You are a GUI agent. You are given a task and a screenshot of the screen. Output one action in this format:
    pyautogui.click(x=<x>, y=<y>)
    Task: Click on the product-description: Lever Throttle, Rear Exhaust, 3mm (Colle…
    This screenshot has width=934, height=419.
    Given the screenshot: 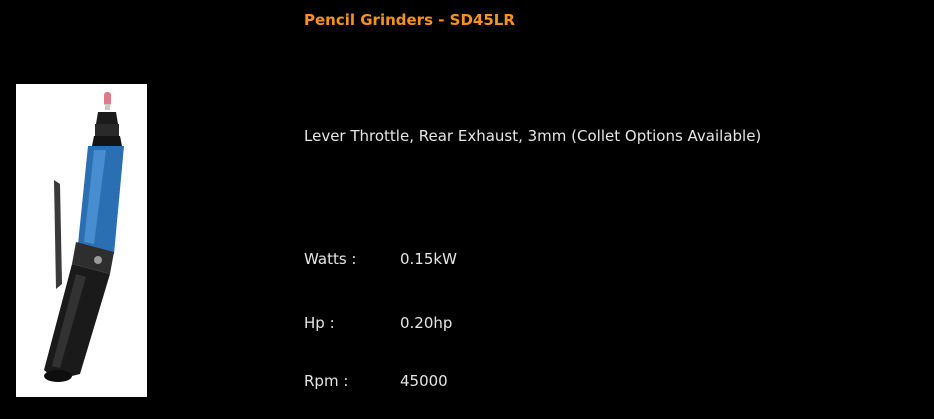 What is the action you would take?
    pyautogui.click(x=533, y=136)
    